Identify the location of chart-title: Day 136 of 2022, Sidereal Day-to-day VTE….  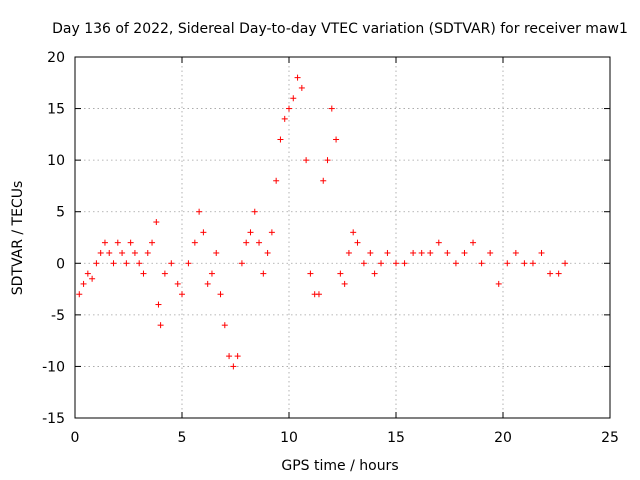
(340, 29).